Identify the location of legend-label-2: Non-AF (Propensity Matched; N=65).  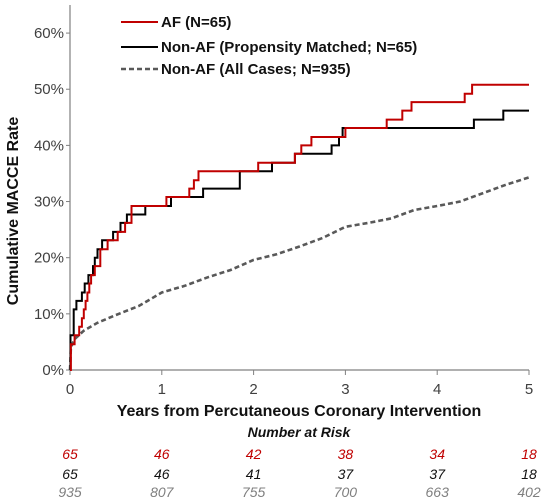
(289, 47).